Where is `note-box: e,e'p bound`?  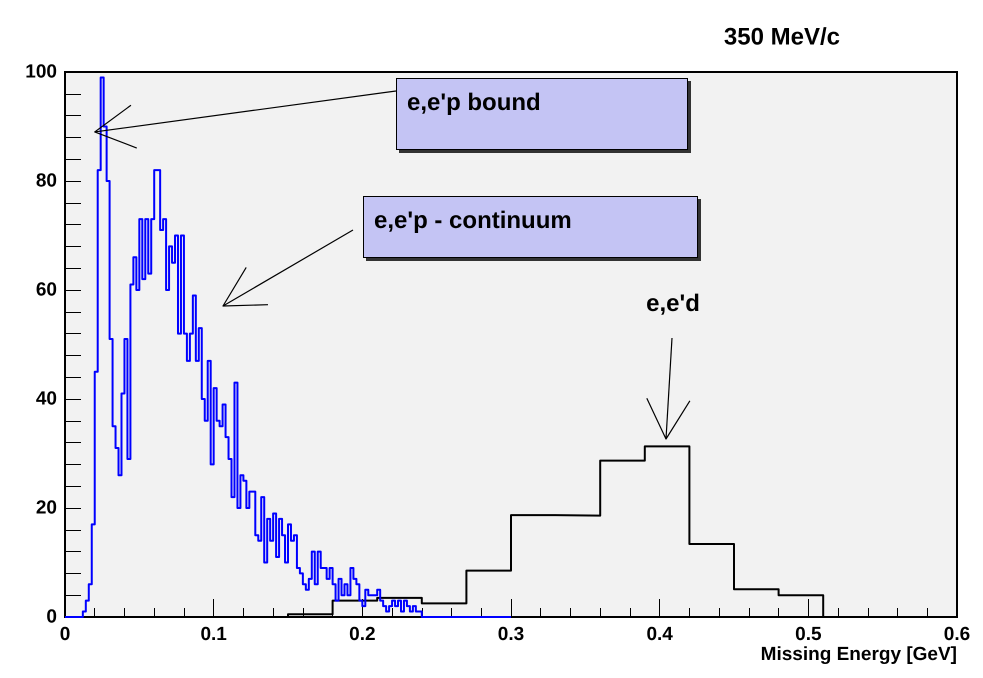
note-box: e,e'p bound is located at coordinates (542, 114).